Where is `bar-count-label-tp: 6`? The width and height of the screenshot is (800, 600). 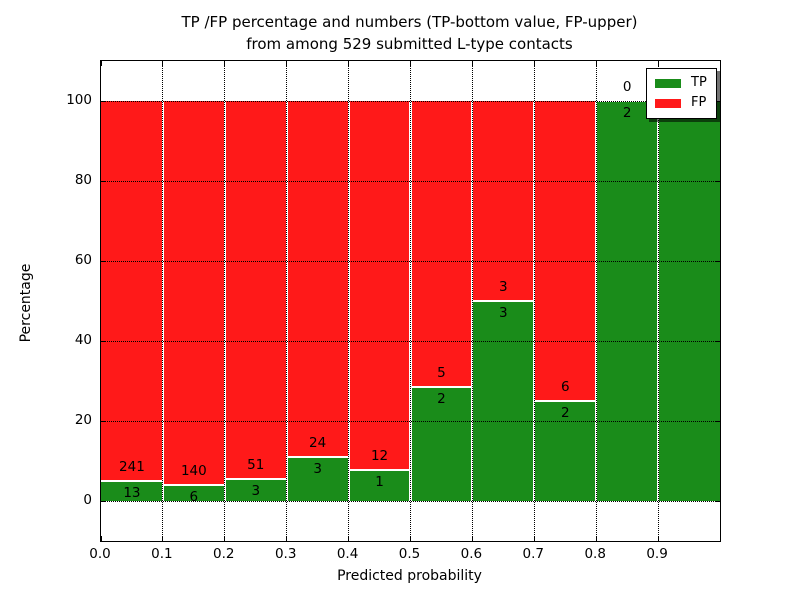 bar-count-label-tp: 6 is located at coordinates (194, 496).